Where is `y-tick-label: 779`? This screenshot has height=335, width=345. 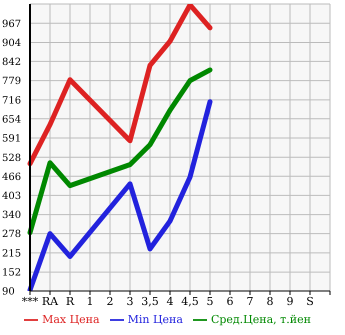
y-tick-label: 779 is located at coordinates (12, 82).